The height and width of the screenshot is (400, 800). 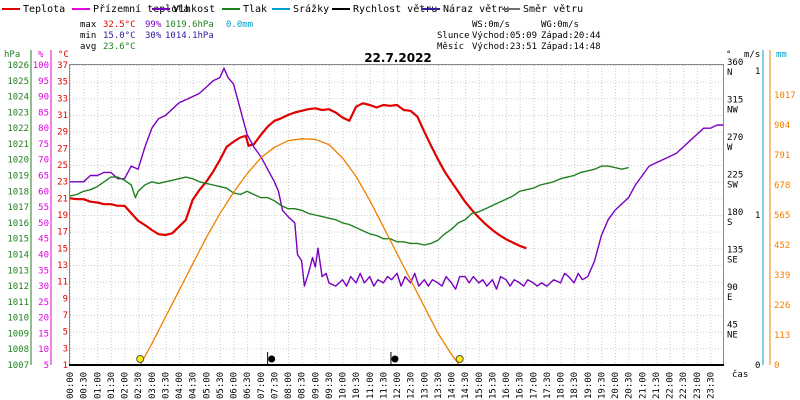 What do you see at coordinates (553, 9) in the screenshot?
I see `legend-label: Směr větru` at bounding box center [553, 9].